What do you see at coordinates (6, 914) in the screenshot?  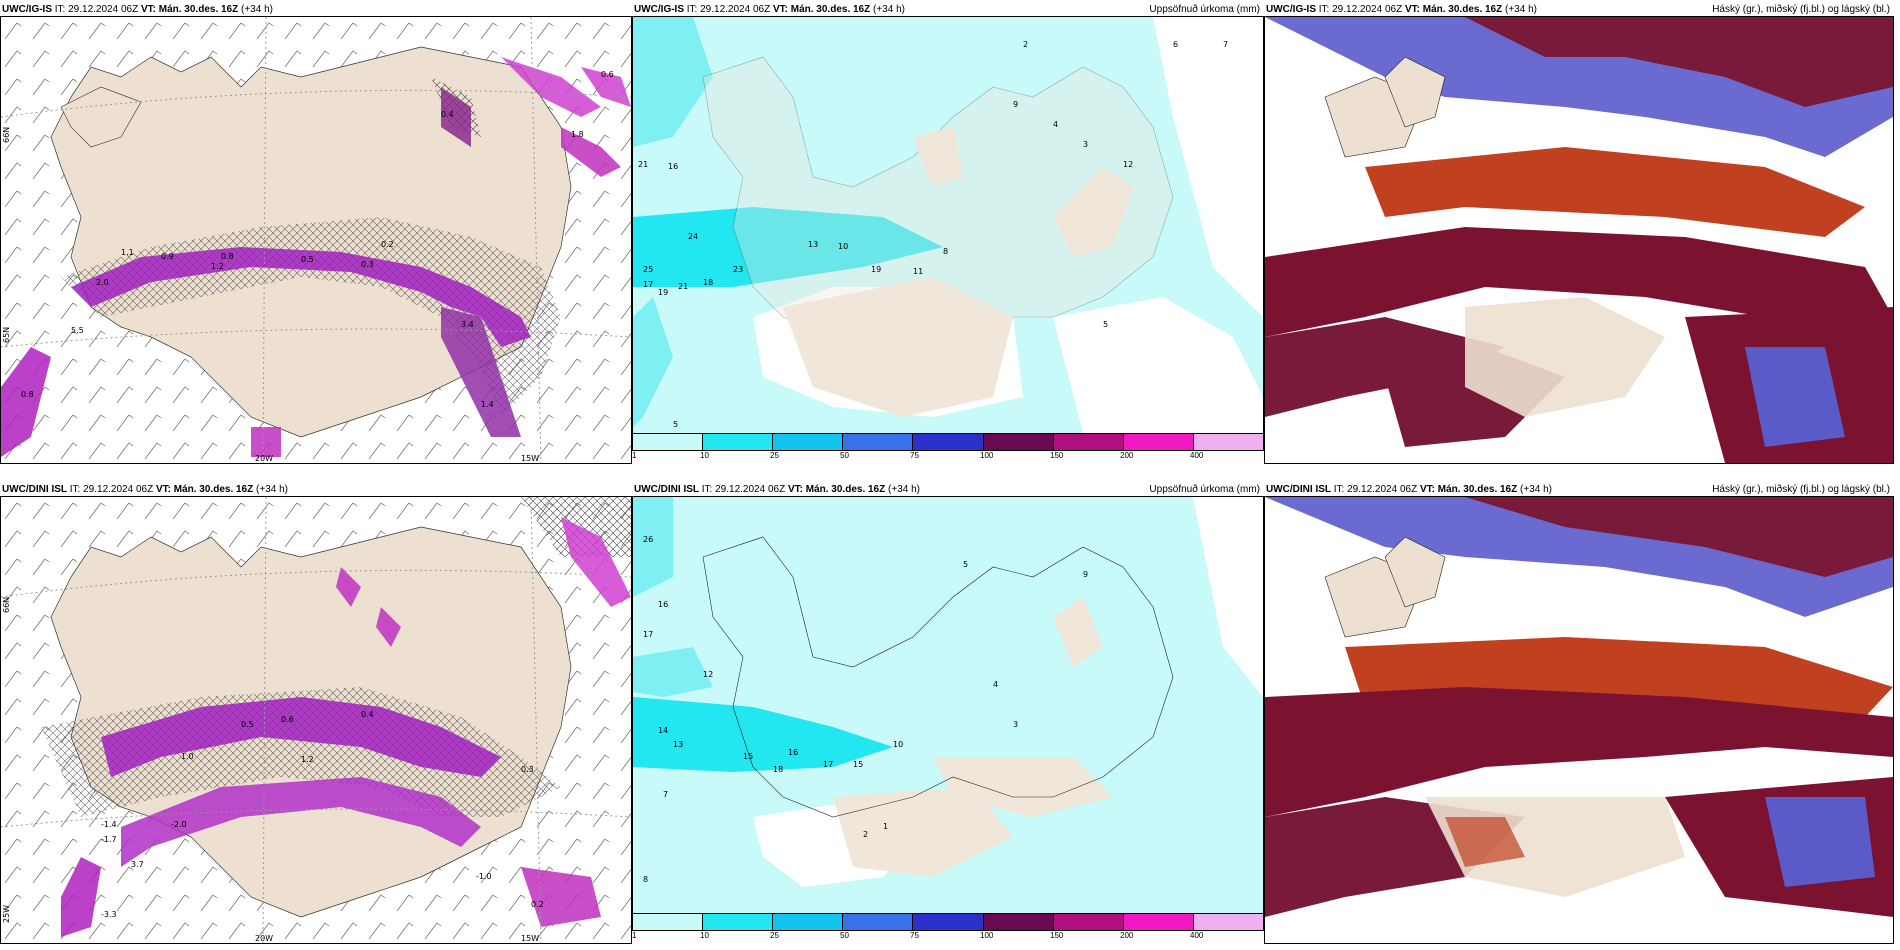 I see `lon-label: 25W` at bounding box center [6, 914].